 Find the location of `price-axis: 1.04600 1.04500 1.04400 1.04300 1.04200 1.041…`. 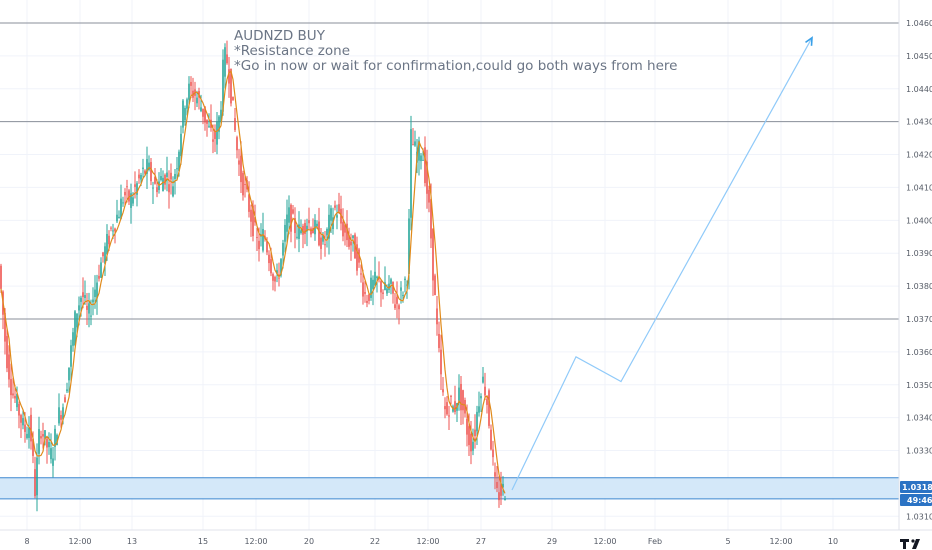

price-axis: 1.04600 1.04500 1.04400 1.04300 1.04200 1.041… is located at coordinates (919, 270).